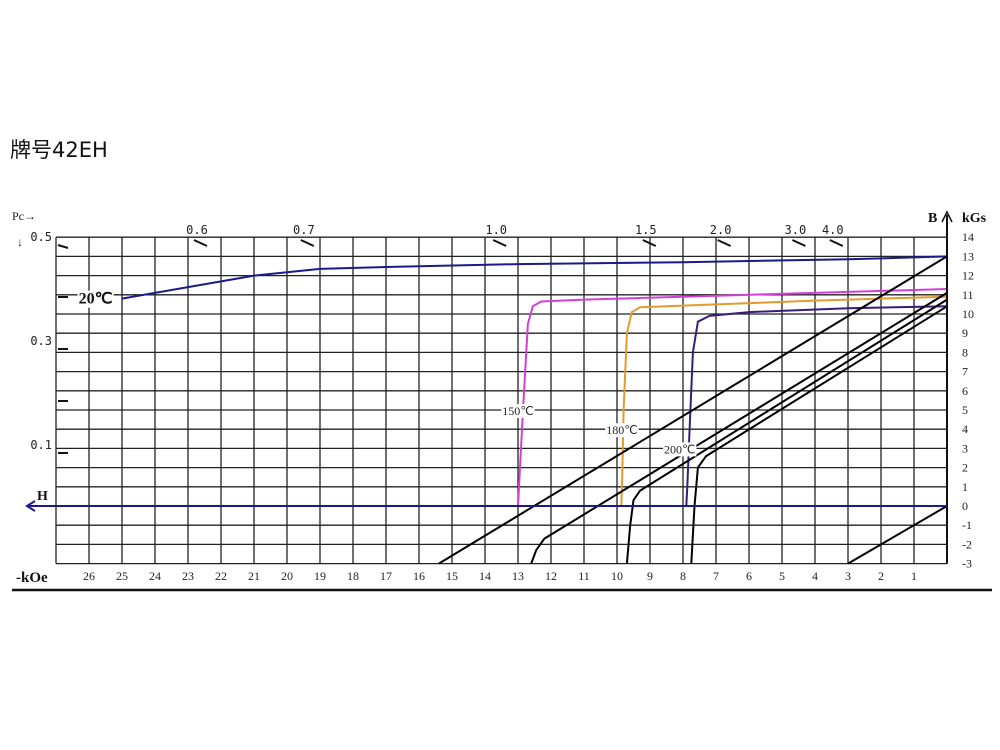 The width and height of the screenshot is (1000, 750). I want to click on y-tick-label: 5, so click(965, 410).